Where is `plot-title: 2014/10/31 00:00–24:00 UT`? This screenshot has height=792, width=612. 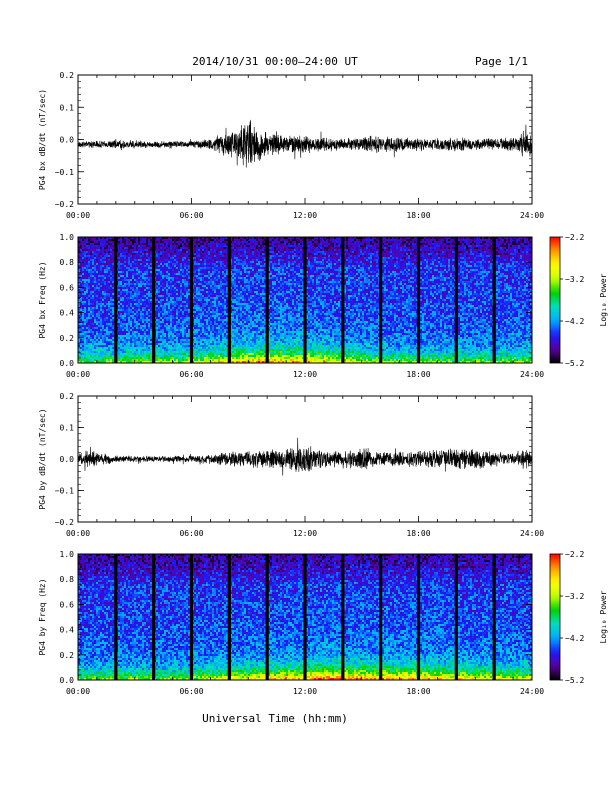 plot-title: 2014/10/31 00:00–24:00 UT is located at coordinates (275, 61).